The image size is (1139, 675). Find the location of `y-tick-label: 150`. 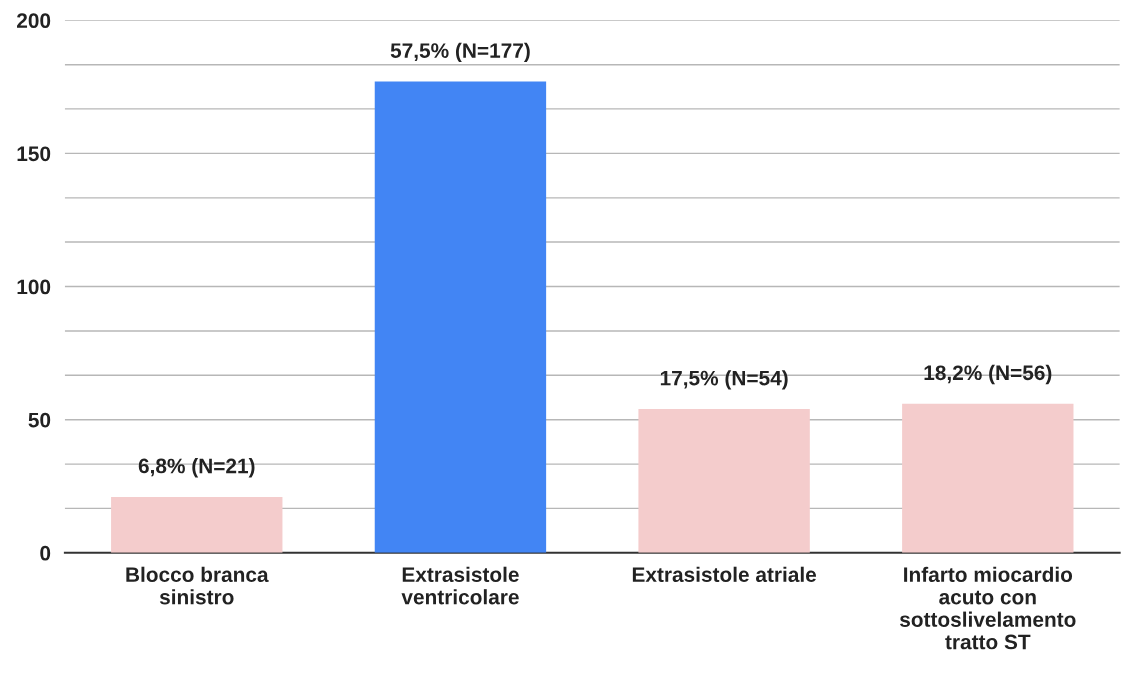

y-tick-label: 150 is located at coordinates (34, 154).